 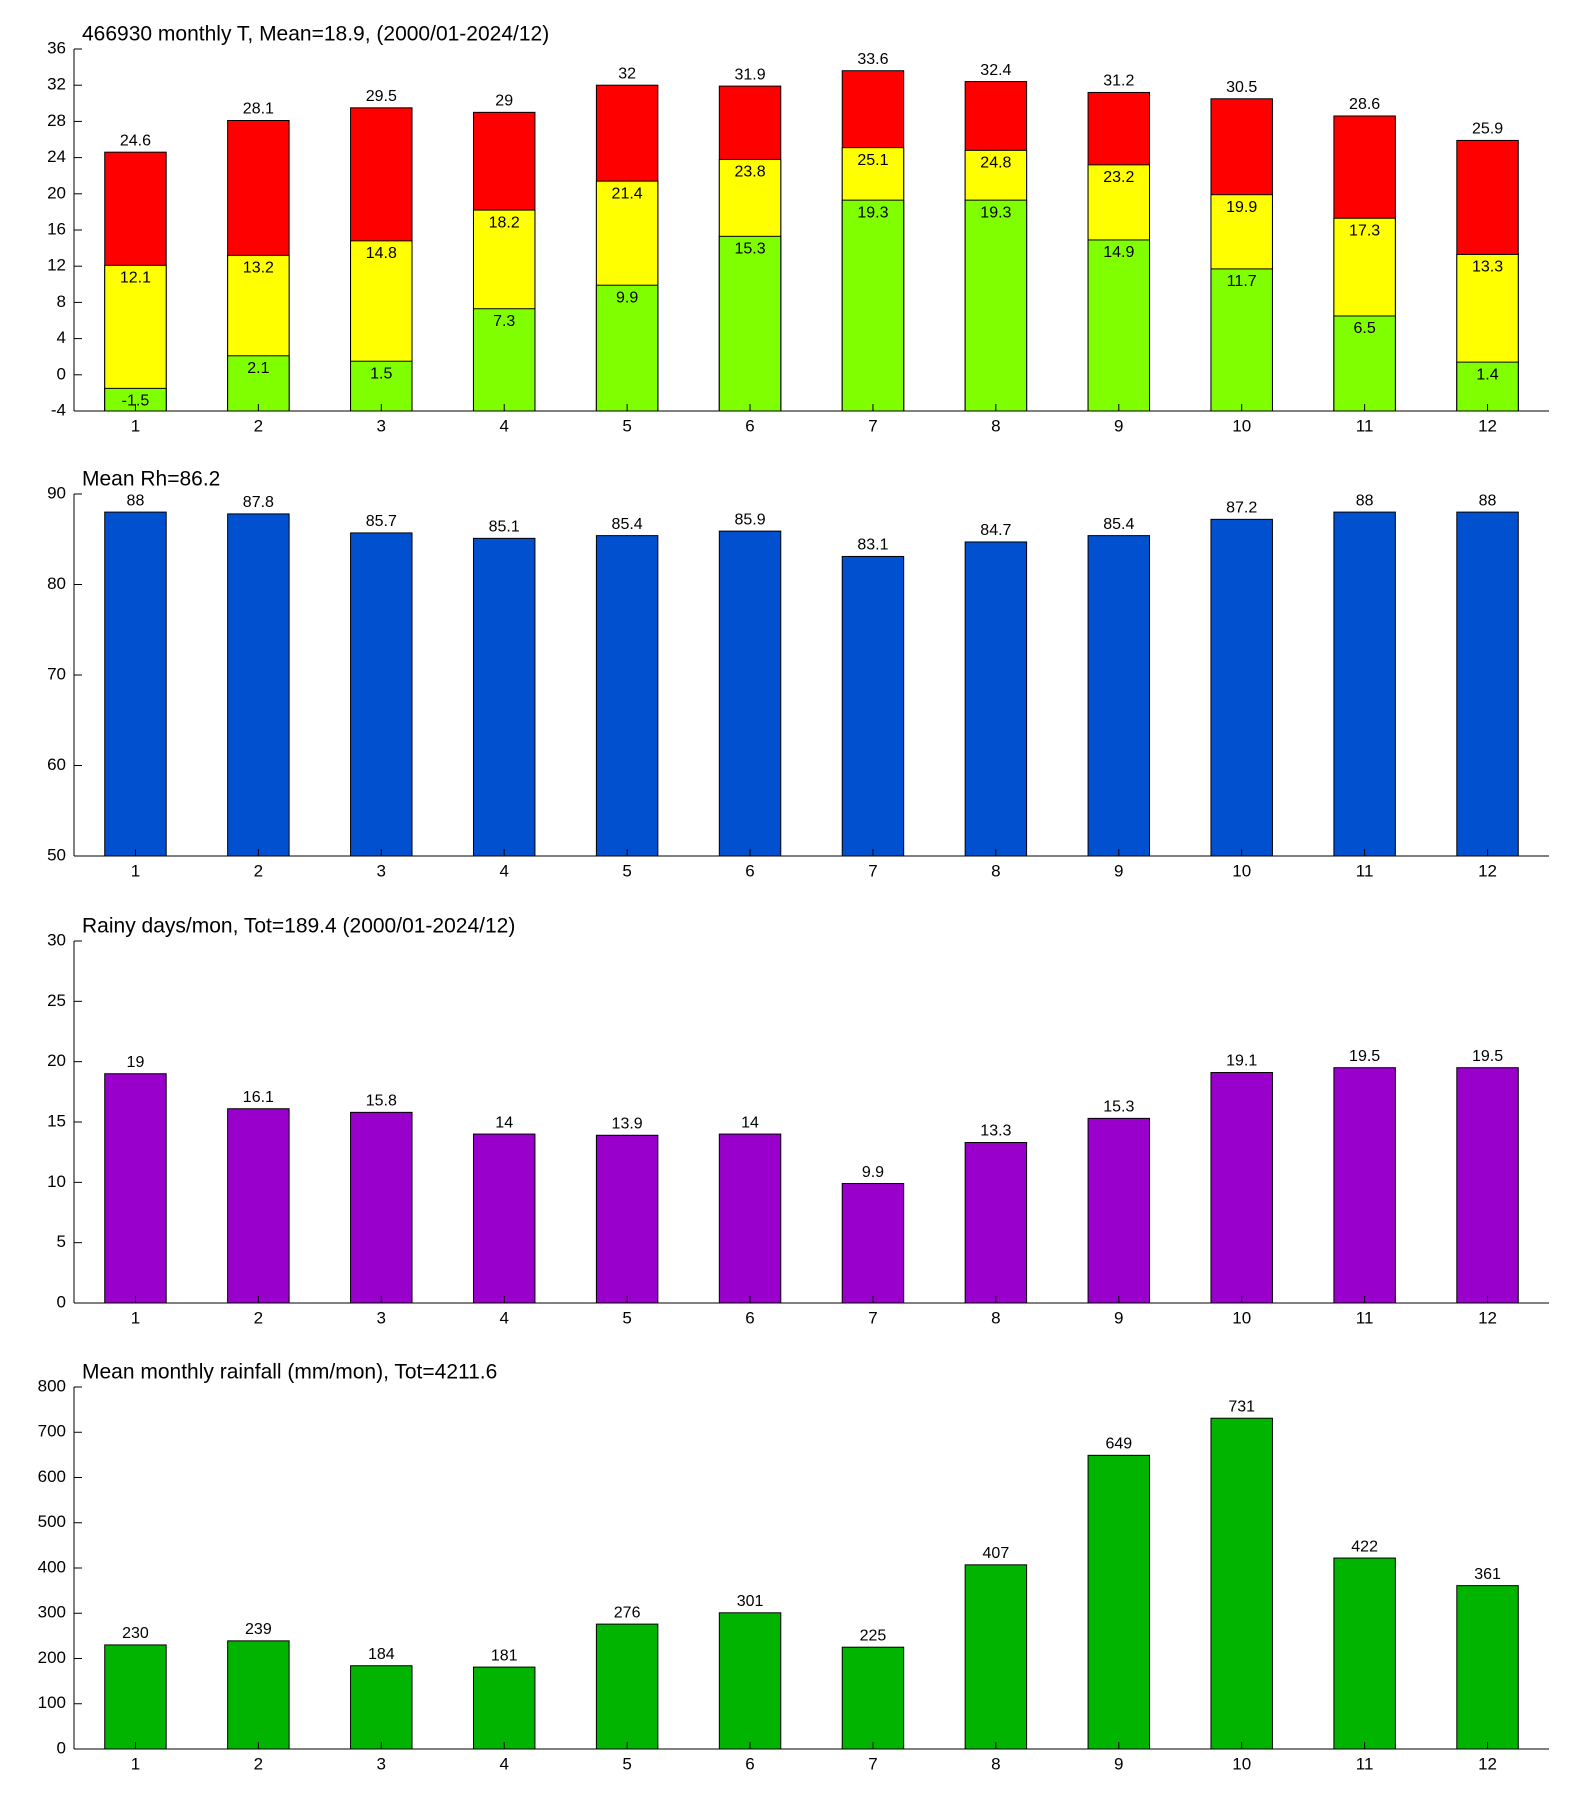 What do you see at coordinates (504, 222) in the screenshot?
I see `value-label: 18.2` at bounding box center [504, 222].